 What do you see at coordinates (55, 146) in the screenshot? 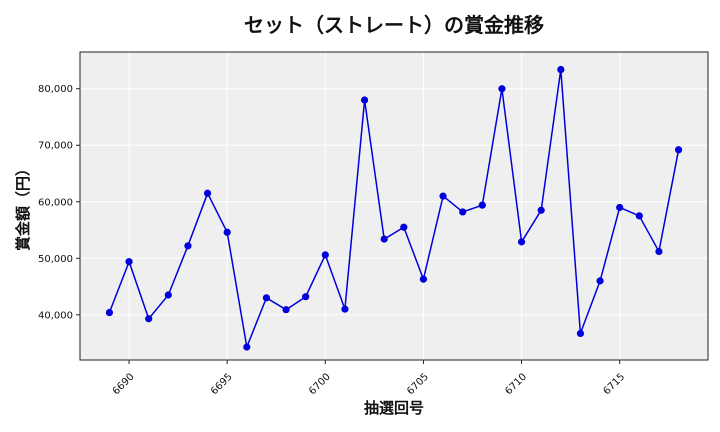
I see `y-tick-label: 70,000` at bounding box center [55, 146].